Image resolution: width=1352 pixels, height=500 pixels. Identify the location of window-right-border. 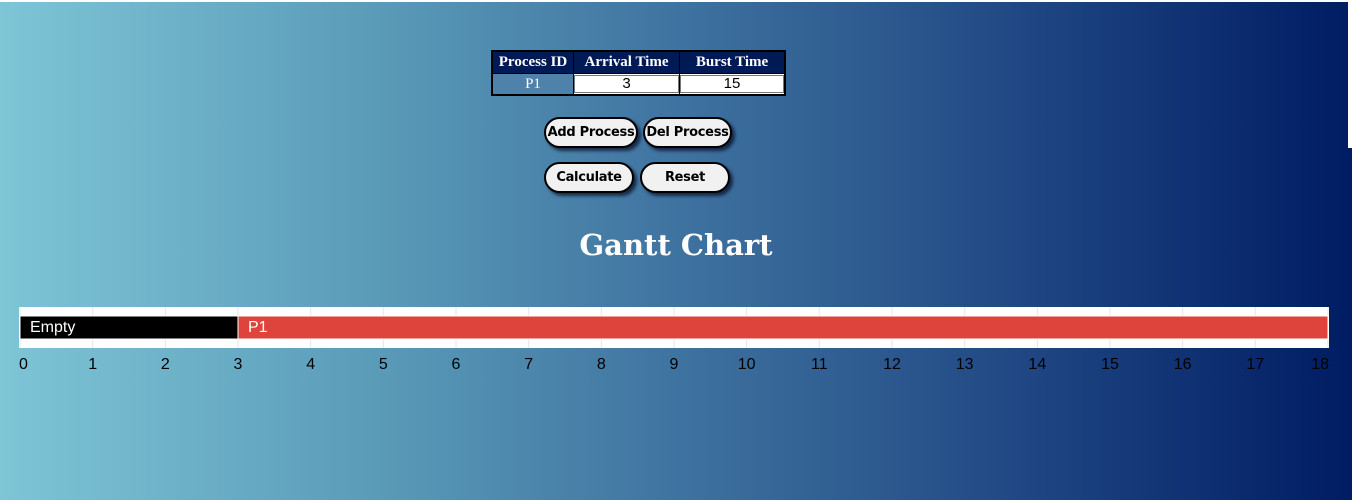
(1350, 74).